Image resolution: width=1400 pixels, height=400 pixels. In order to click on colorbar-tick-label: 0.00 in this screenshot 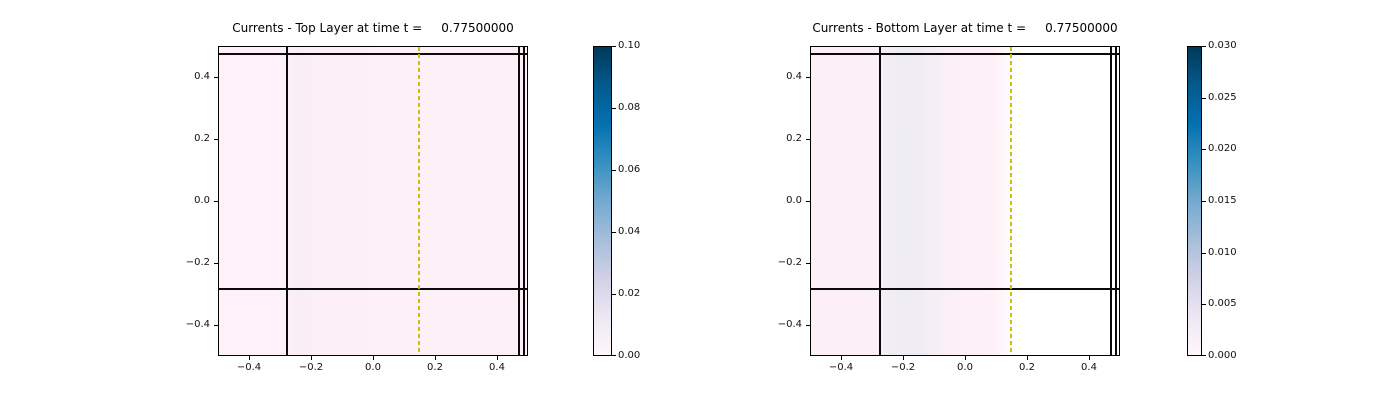, I will do `click(629, 355)`.